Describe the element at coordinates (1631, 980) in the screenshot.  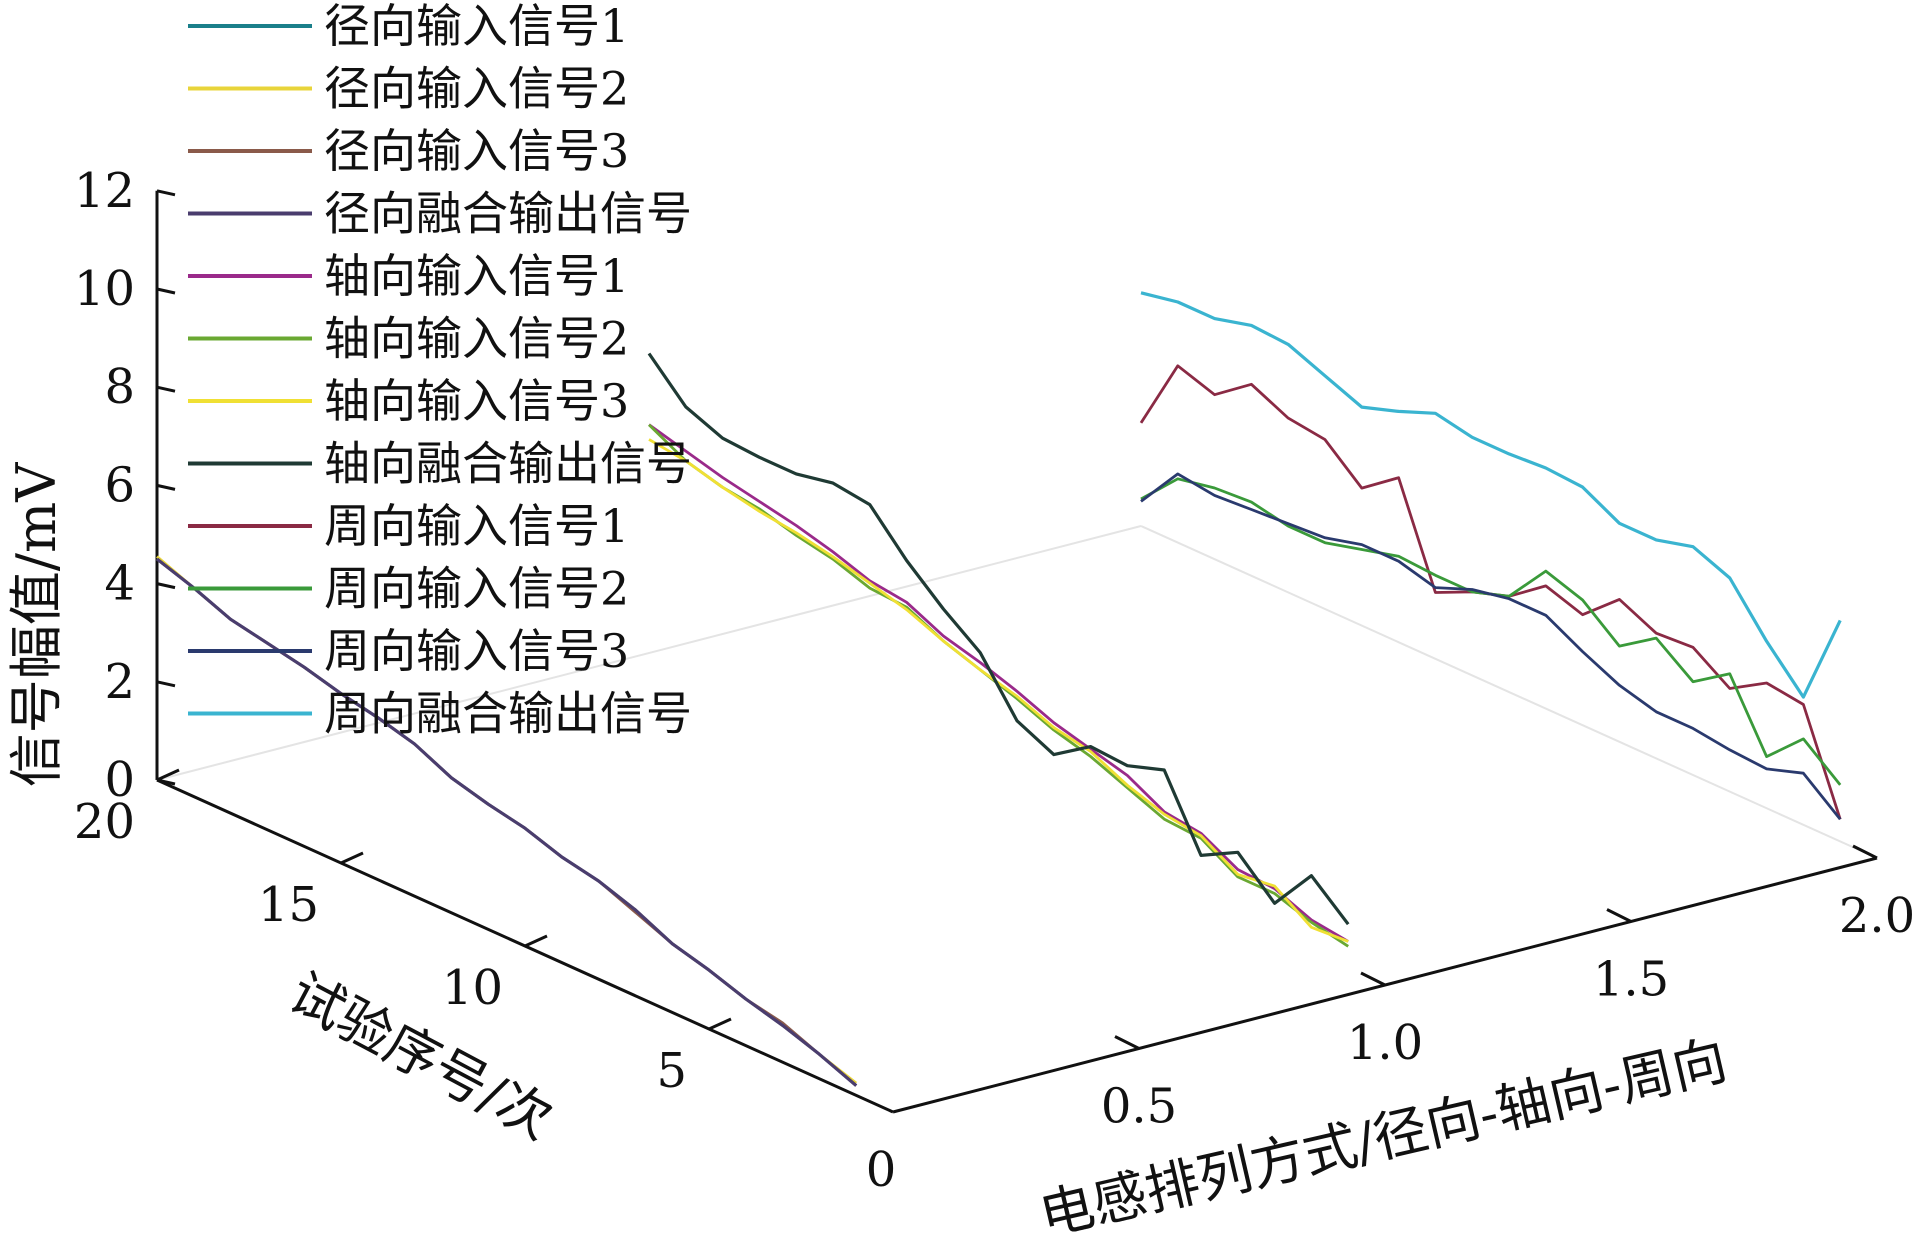
I see `x-tick-label: 1.5` at that location.